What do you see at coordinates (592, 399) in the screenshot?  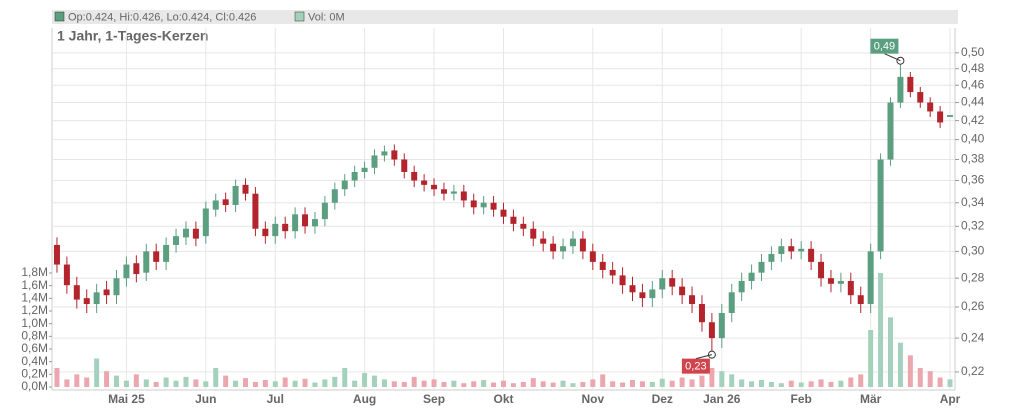 I see `x-tick-label: Nov` at bounding box center [592, 399].